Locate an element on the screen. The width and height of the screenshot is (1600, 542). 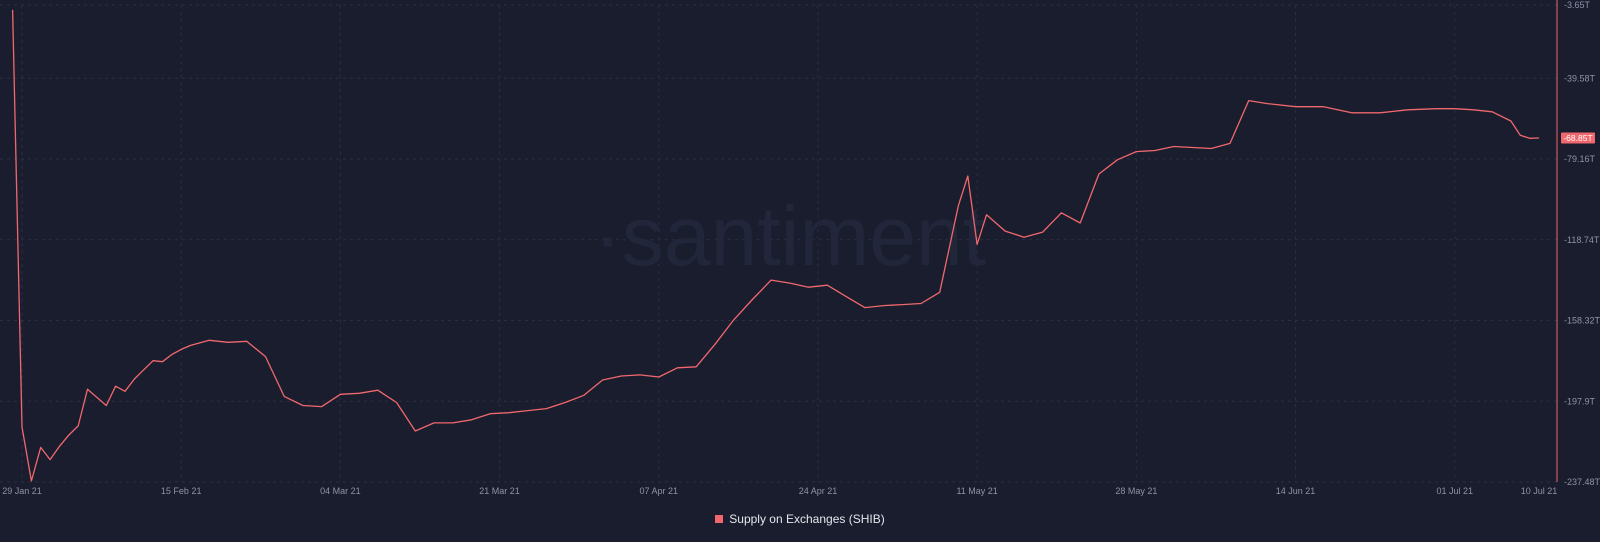
x-tick-label: 11 May 21 is located at coordinates (976, 491).